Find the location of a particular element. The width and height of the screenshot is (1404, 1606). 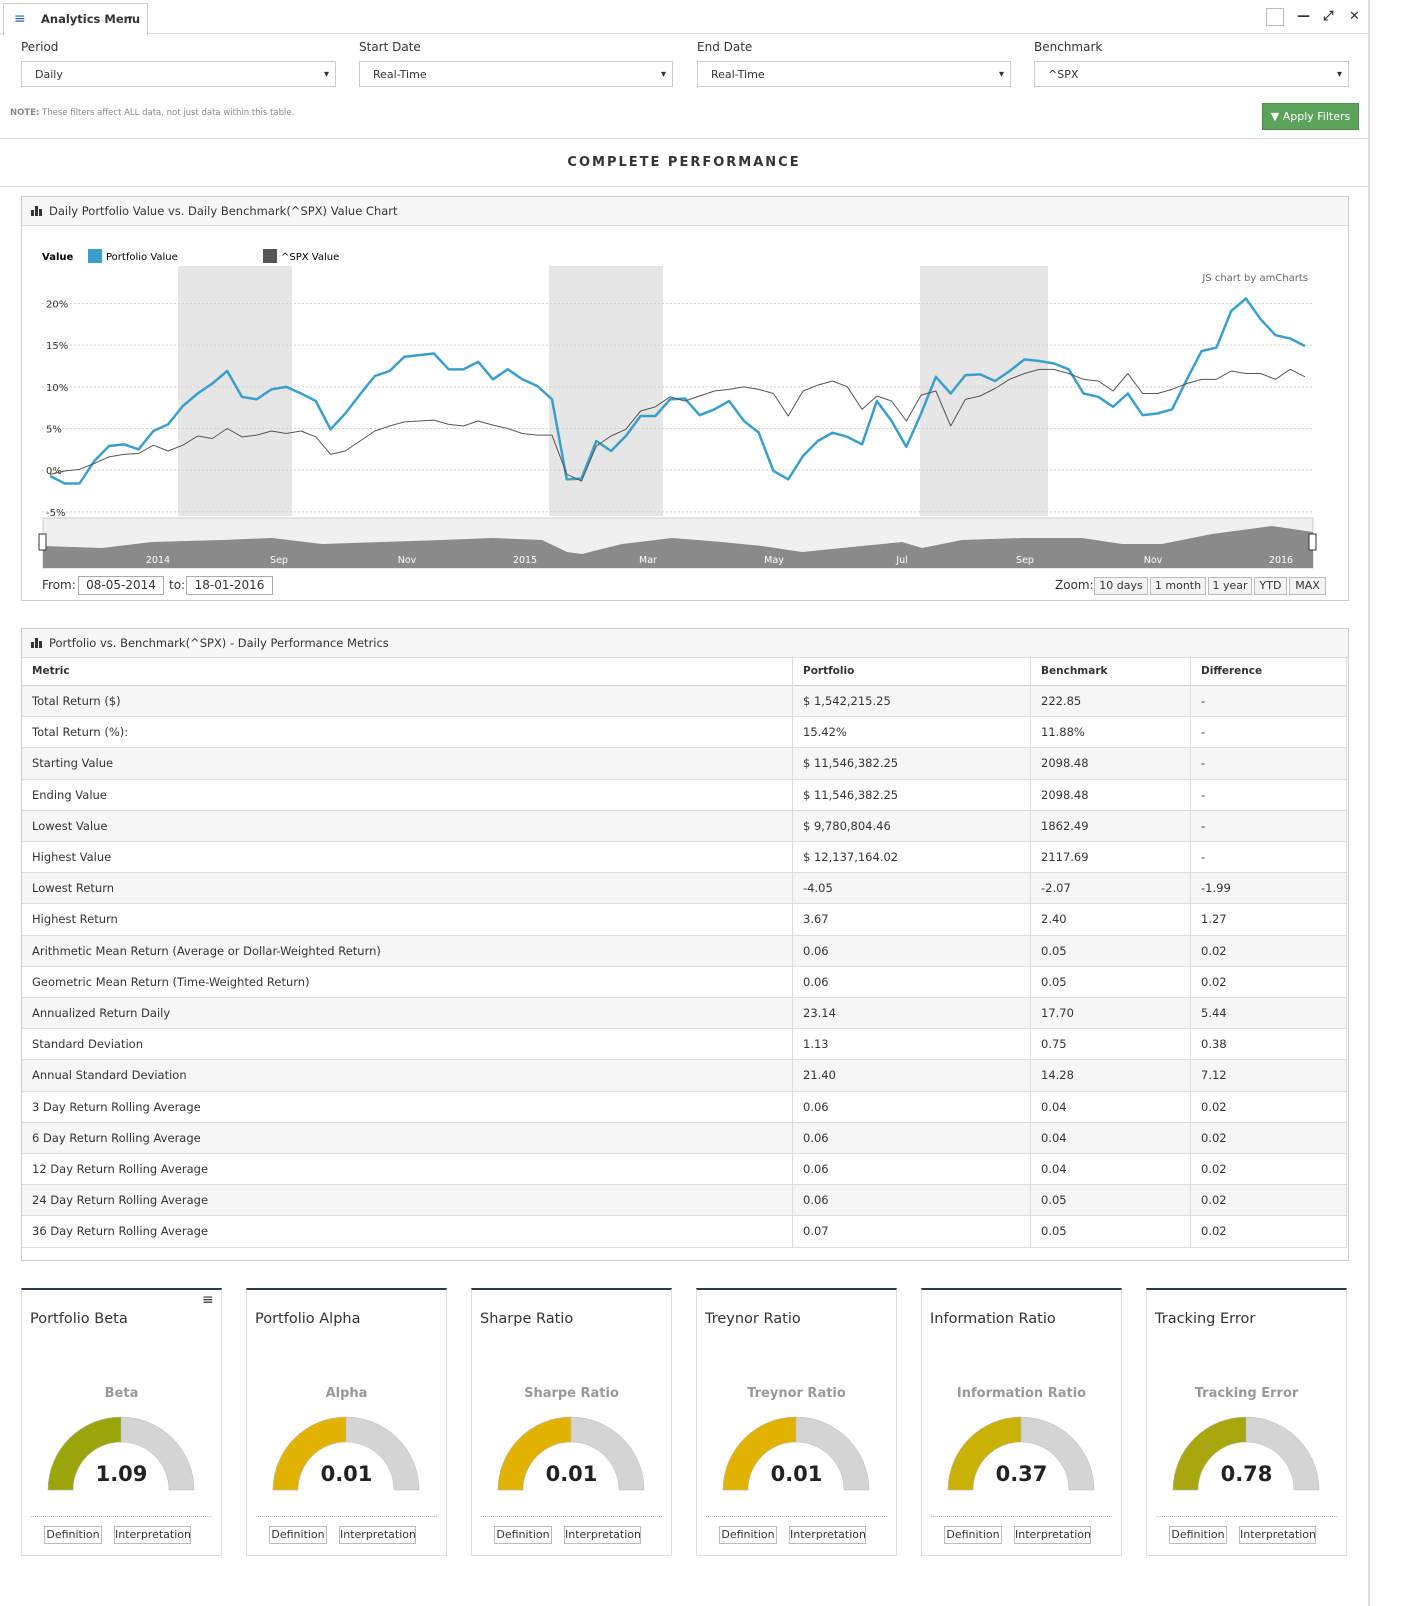

card-menu: ≡ is located at coordinates (208, 1300).